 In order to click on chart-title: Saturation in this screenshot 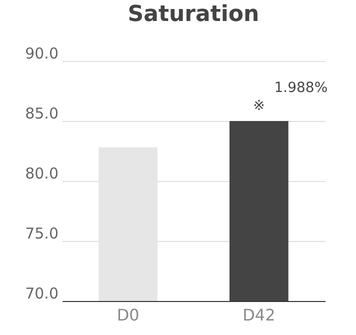, I will do `click(194, 14)`.